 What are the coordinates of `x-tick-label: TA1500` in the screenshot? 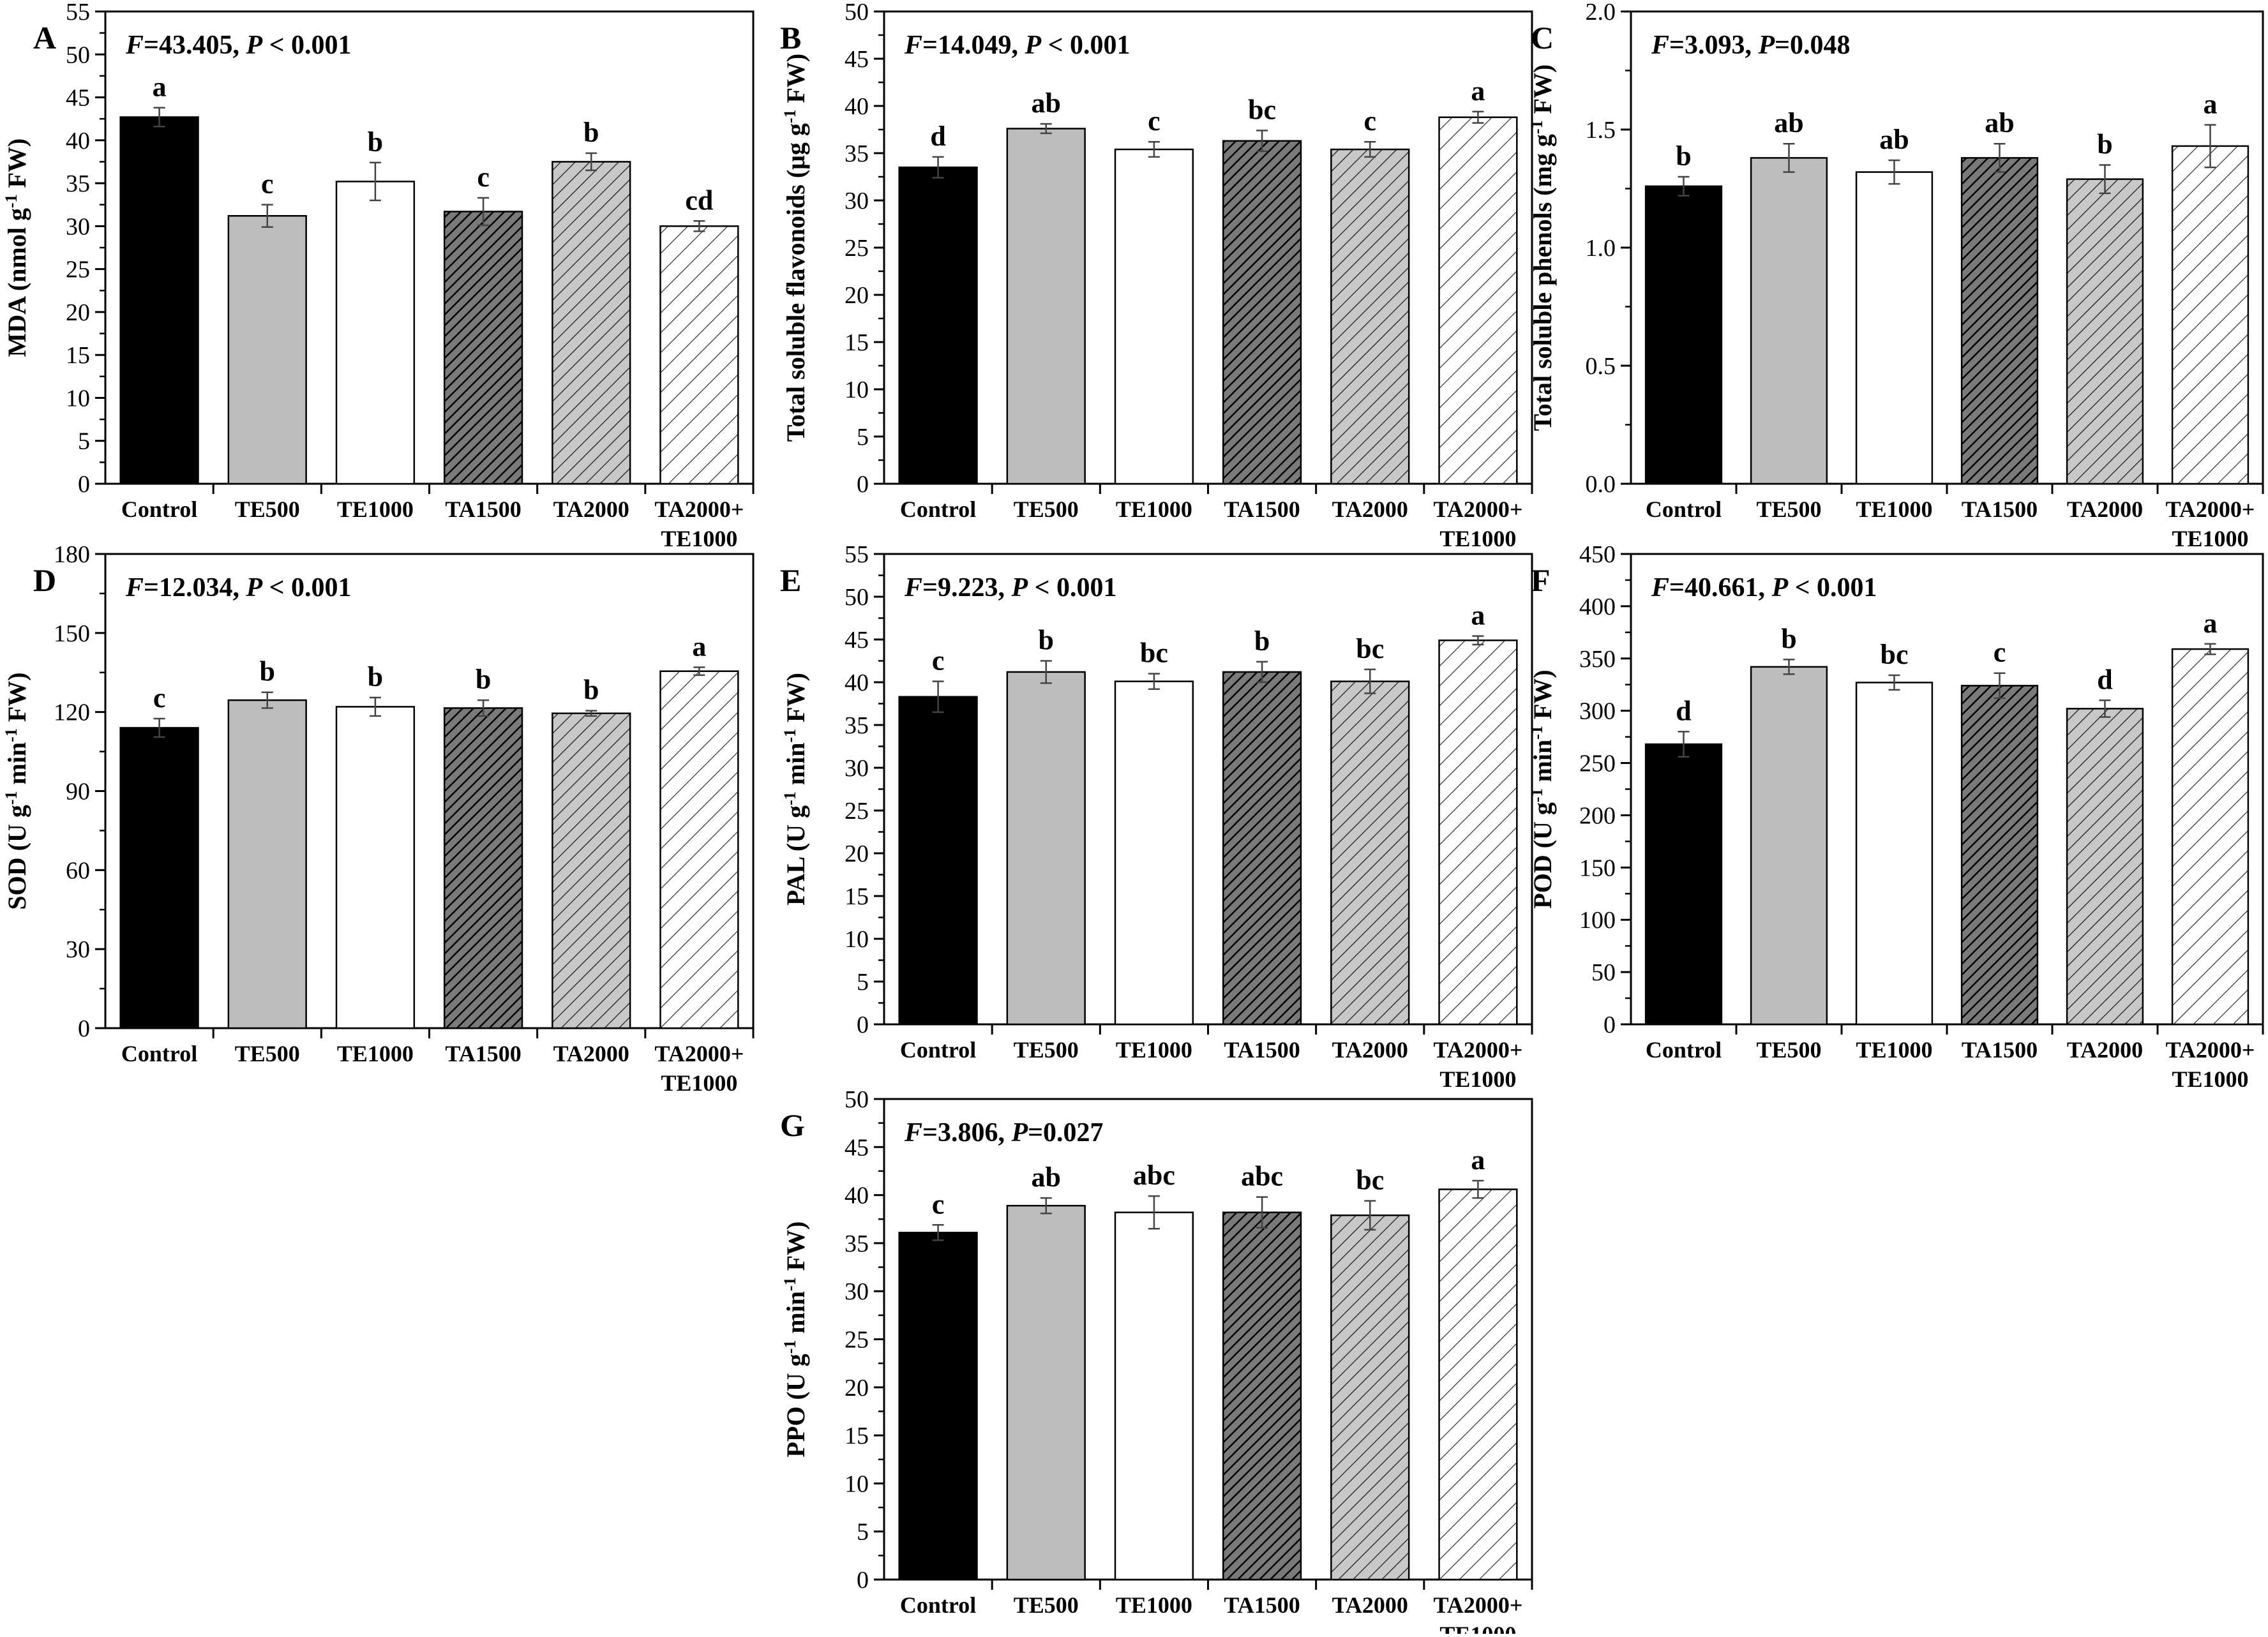 It's located at (2000, 509).